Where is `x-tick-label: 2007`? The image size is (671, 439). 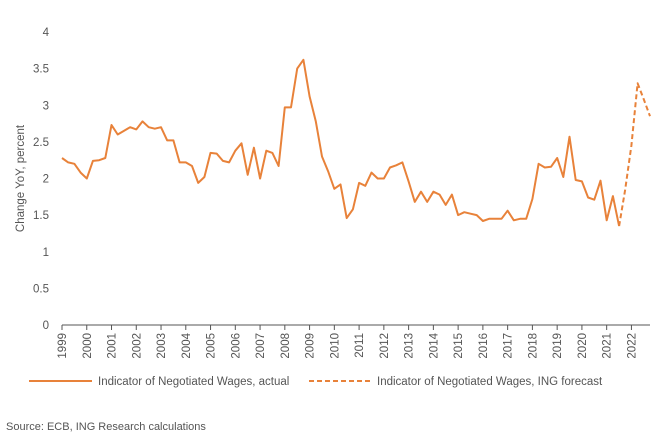
x-tick-label: 2007 is located at coordinates (261, 346).